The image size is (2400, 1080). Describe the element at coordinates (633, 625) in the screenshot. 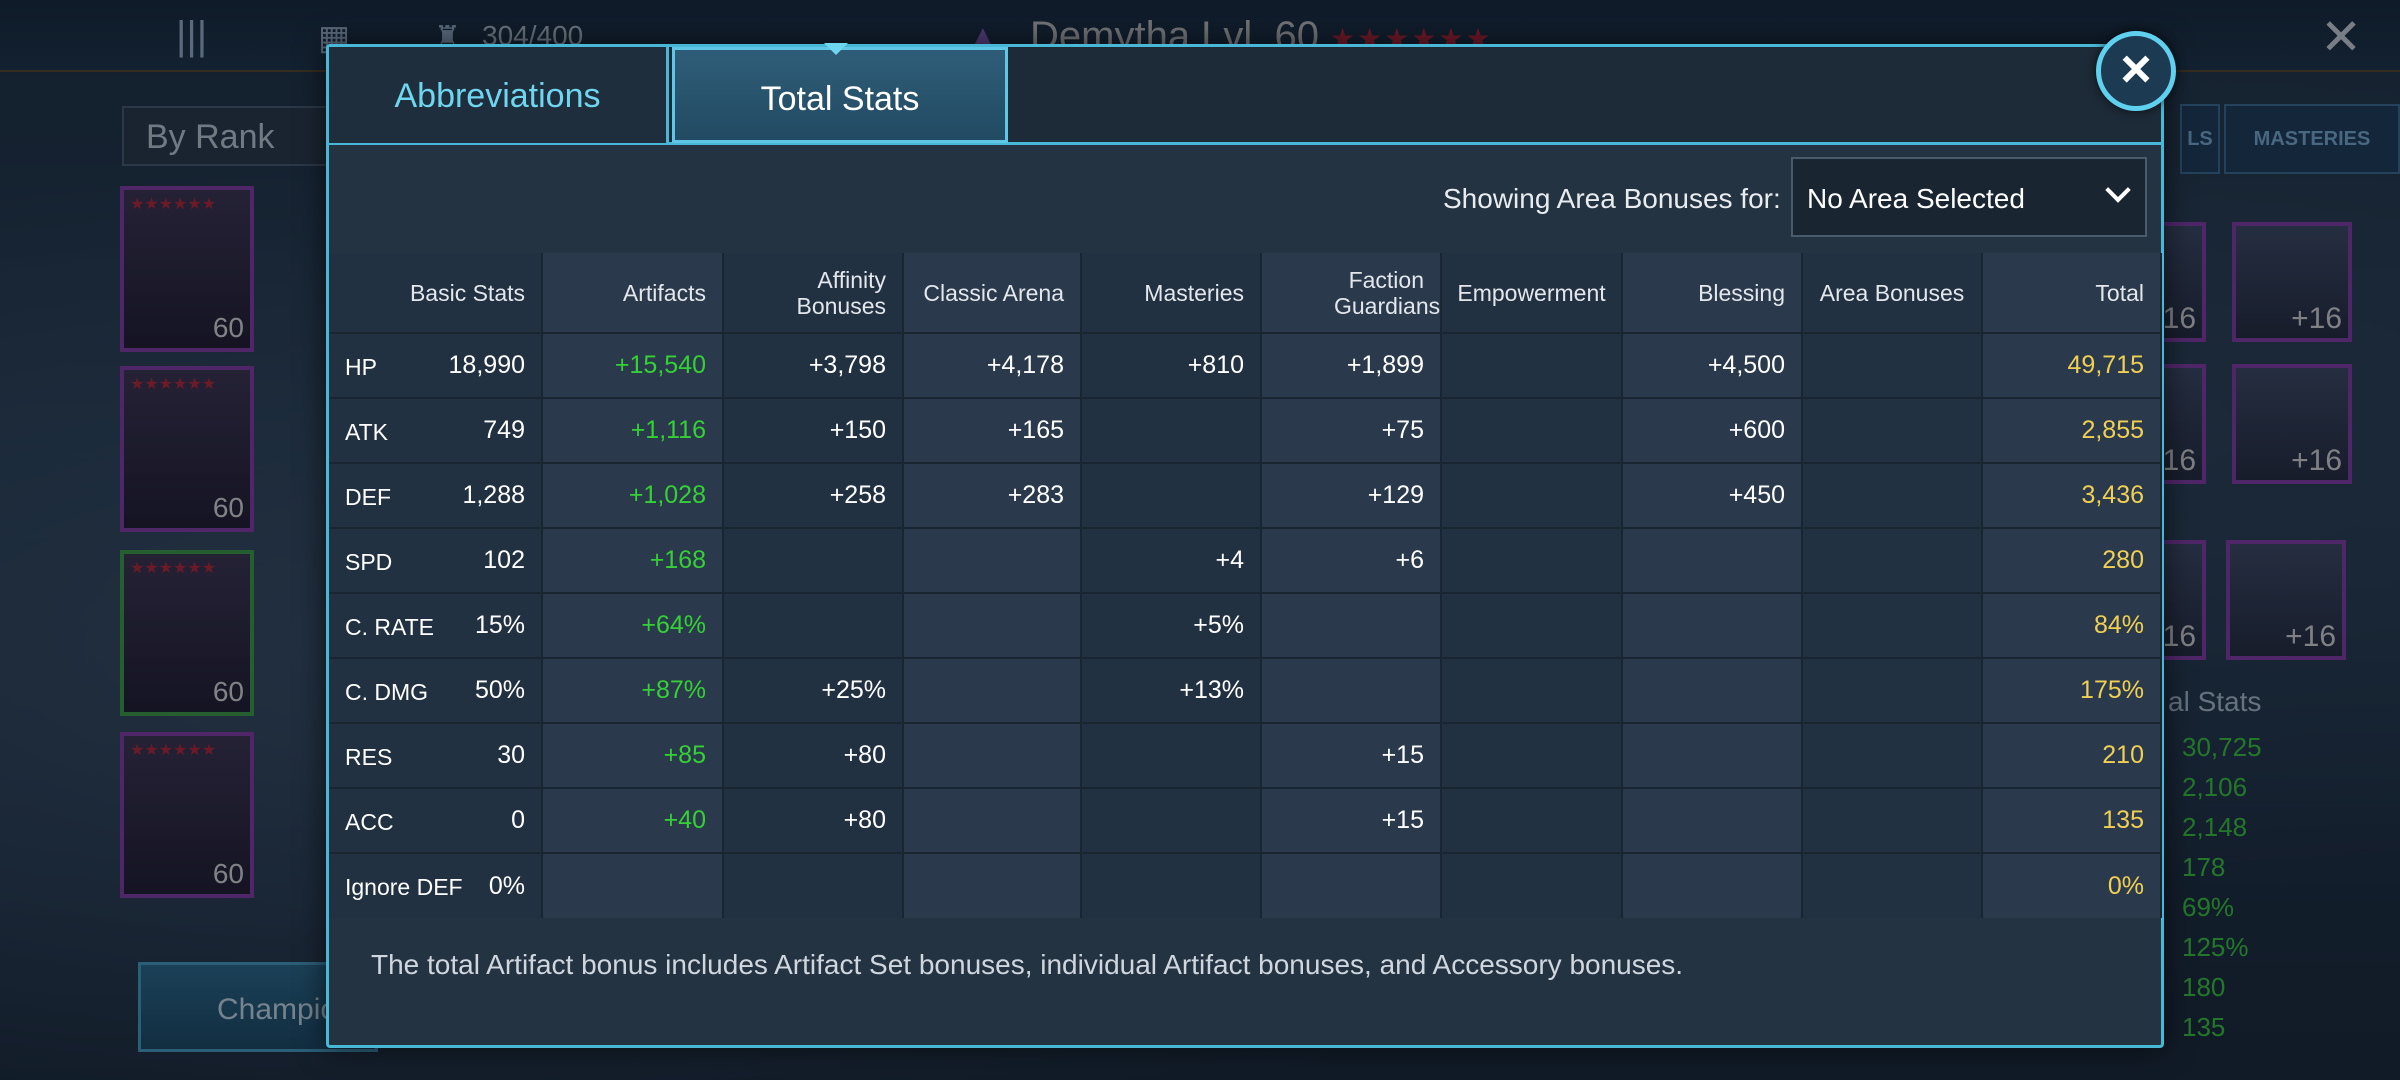

I see `stat-cell: +64%` at that location.